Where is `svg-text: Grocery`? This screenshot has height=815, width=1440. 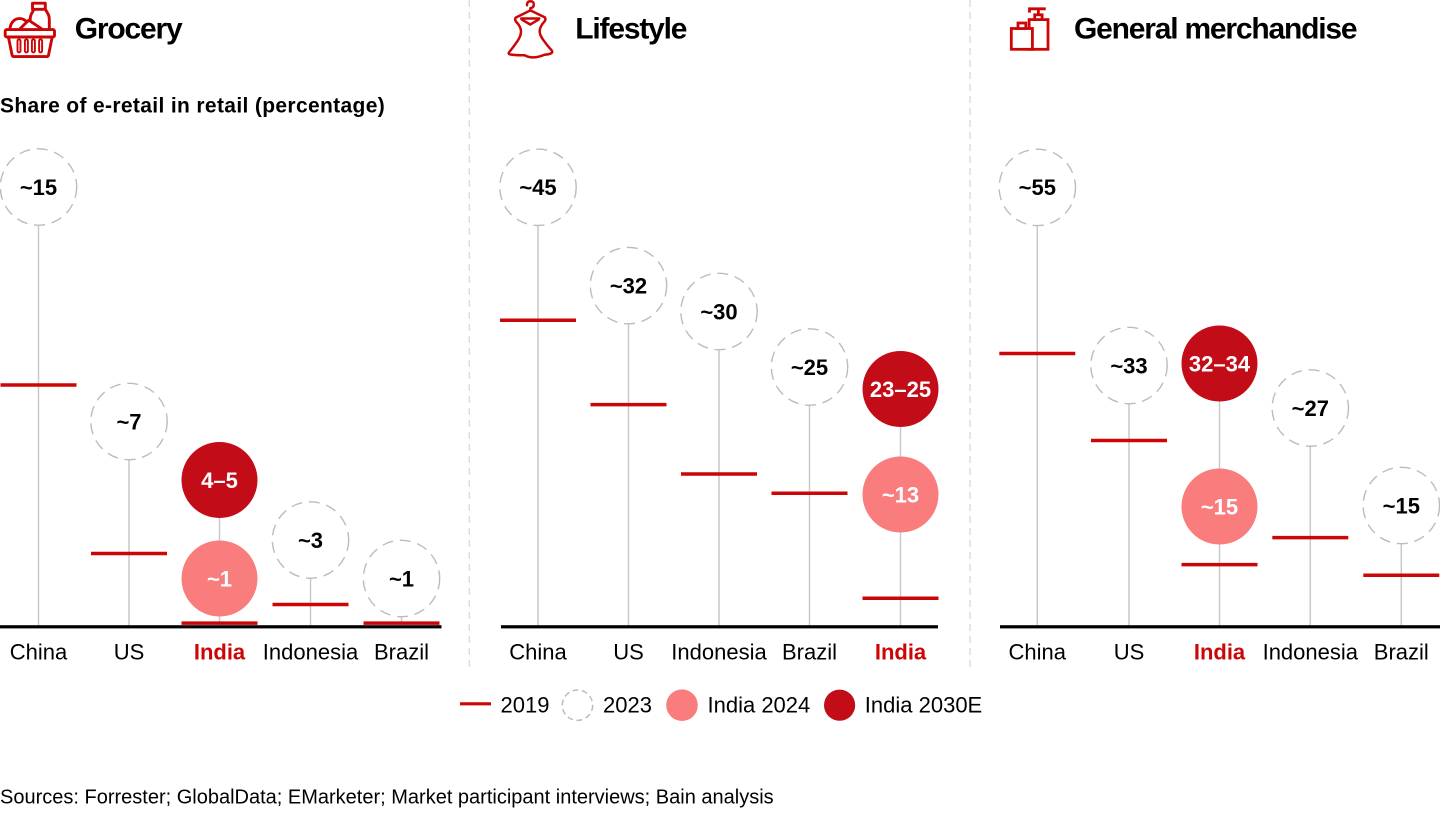
svg-text: Grocery is located at coordinates (129, 29).